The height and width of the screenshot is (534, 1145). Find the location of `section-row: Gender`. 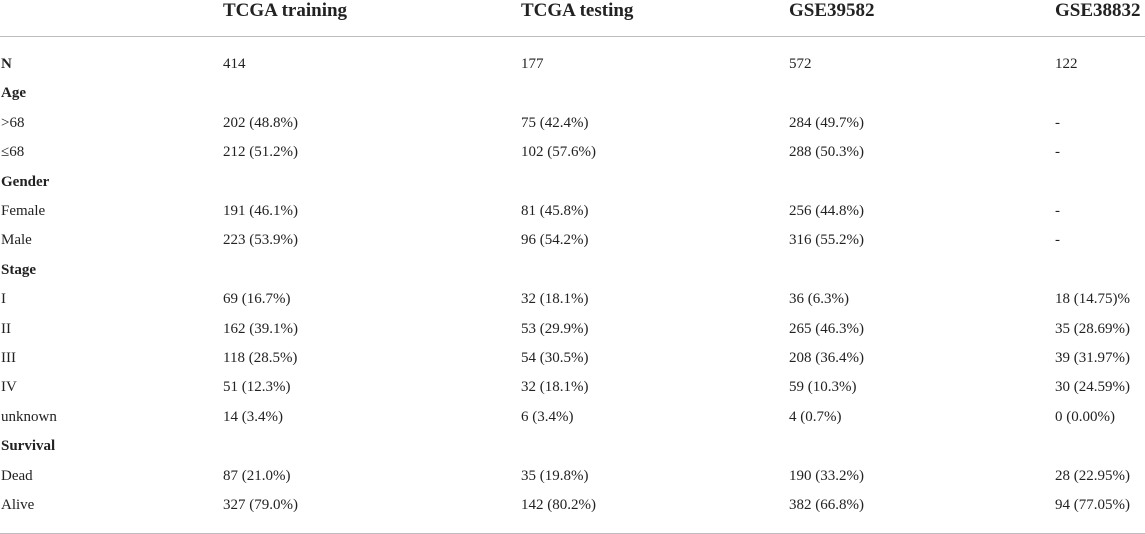

section-row: Gender is located at coordinates (572, 182).